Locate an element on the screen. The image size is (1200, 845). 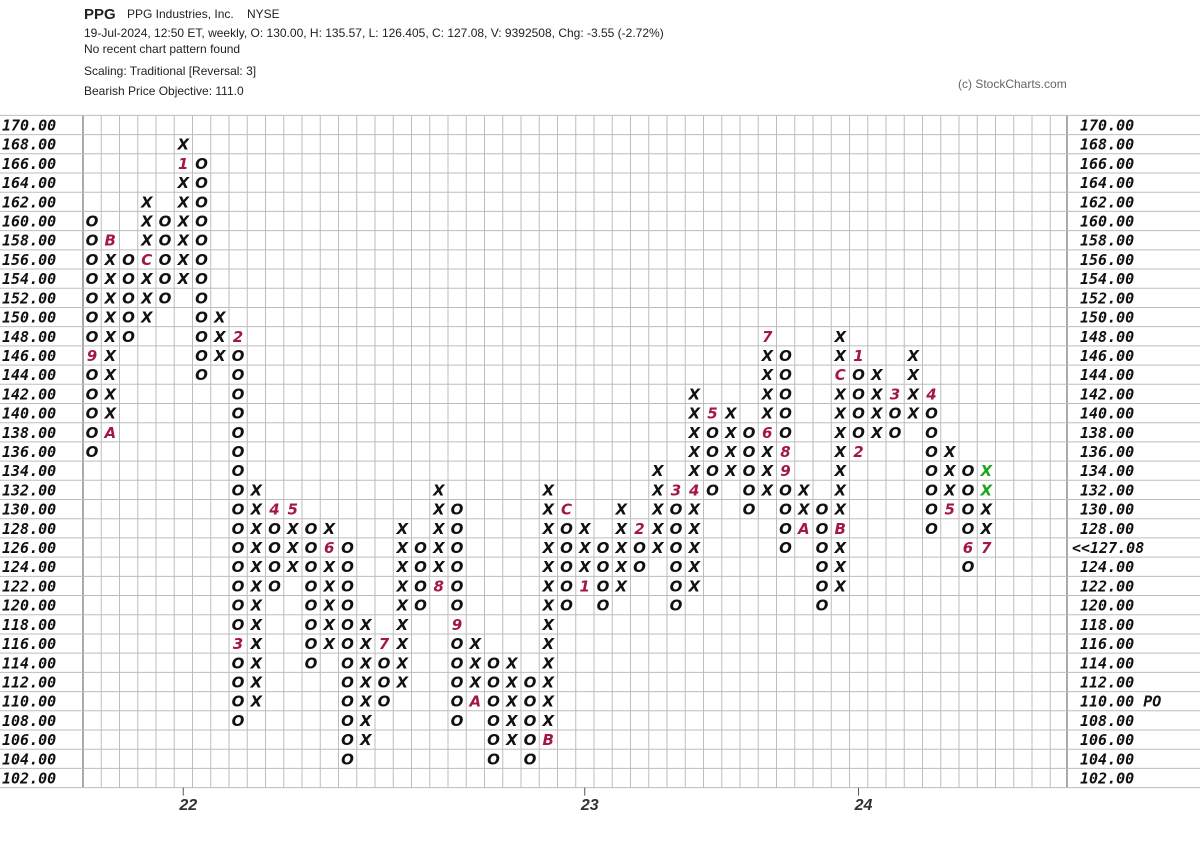
y-tick-label: 164.00 is located at coordinates (29, 183).